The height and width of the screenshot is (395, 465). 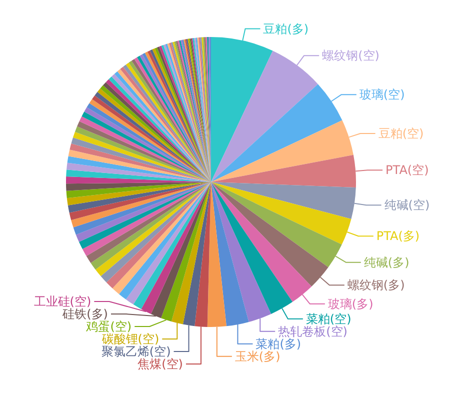 What do you see at coordinates (130, 339) in the screenshot?
I see `slice-label: 碳酸锂(空)` at bounding box center [130, 339].